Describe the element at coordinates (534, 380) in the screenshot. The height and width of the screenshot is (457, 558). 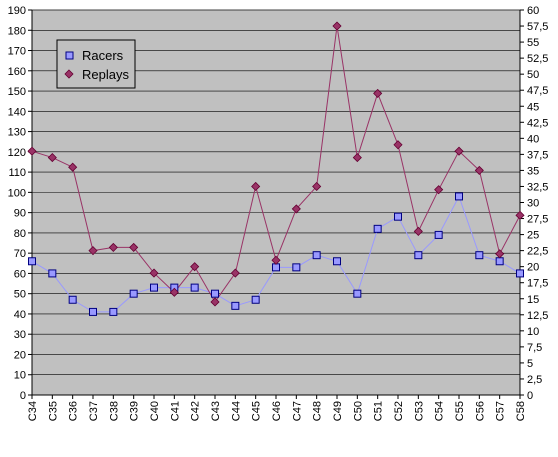
I see `right-tick-label: 2,5` at that location.